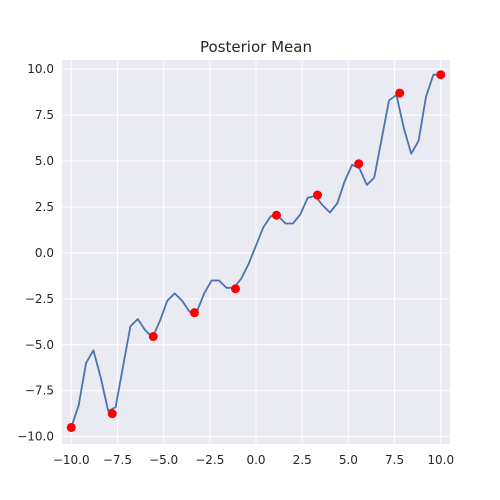 The image size is (500, 500). What do you see at coordinates (394, 460) in the screenshot?
I see `x-tick-label: 7.5` at bounding box center [394, 460].